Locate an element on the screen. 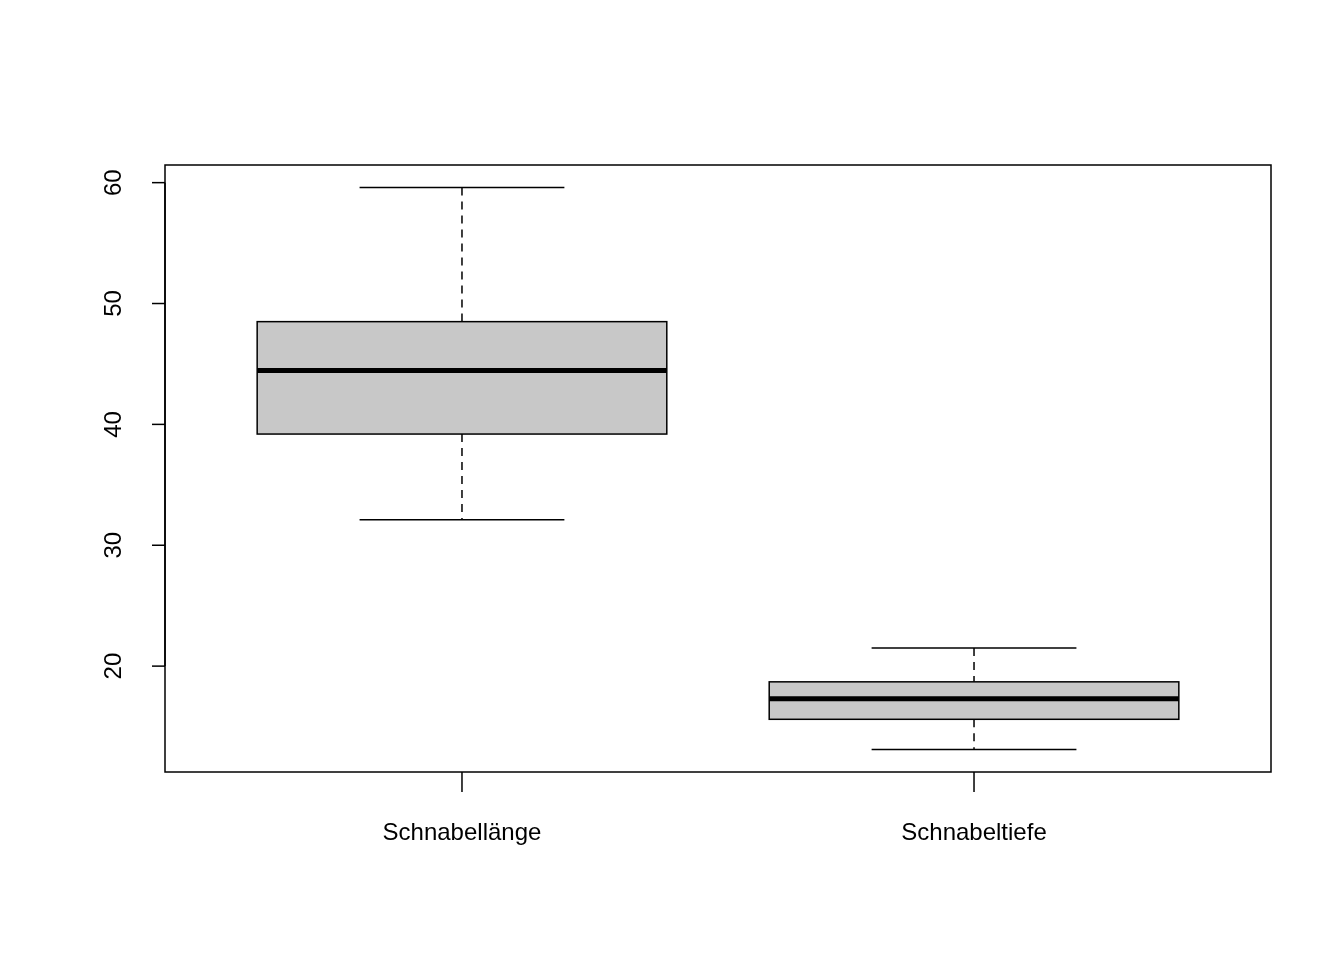  x-tick-label: Schnabeltiefe is located at coordinates (974, 831).